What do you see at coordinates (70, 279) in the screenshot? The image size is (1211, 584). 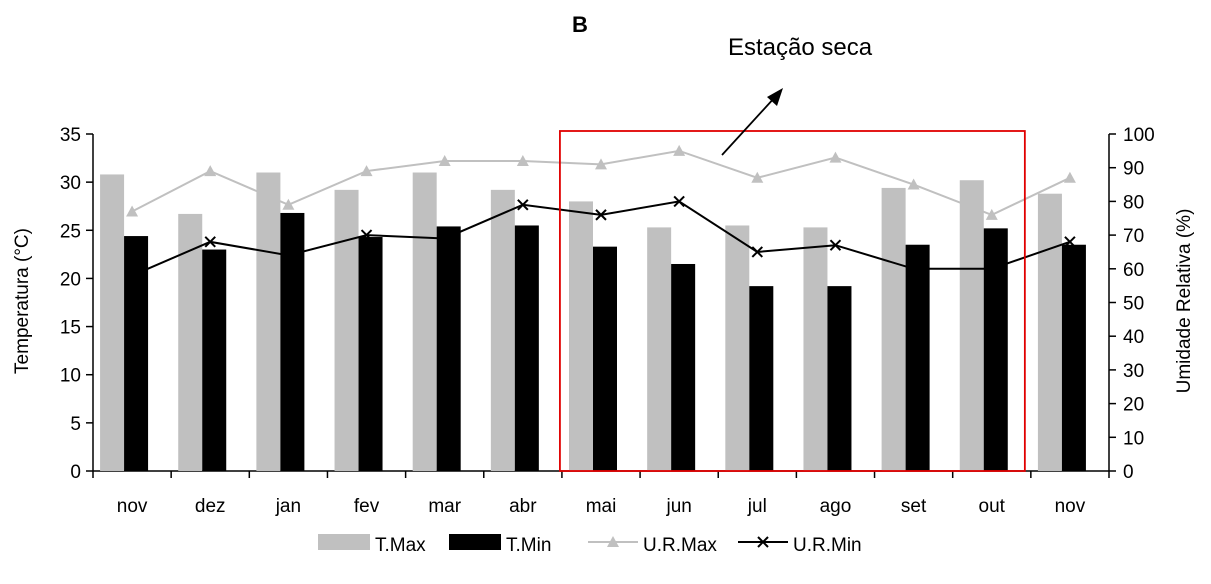 I see `y-tick-label: 20` at bounding box center [70, 279].